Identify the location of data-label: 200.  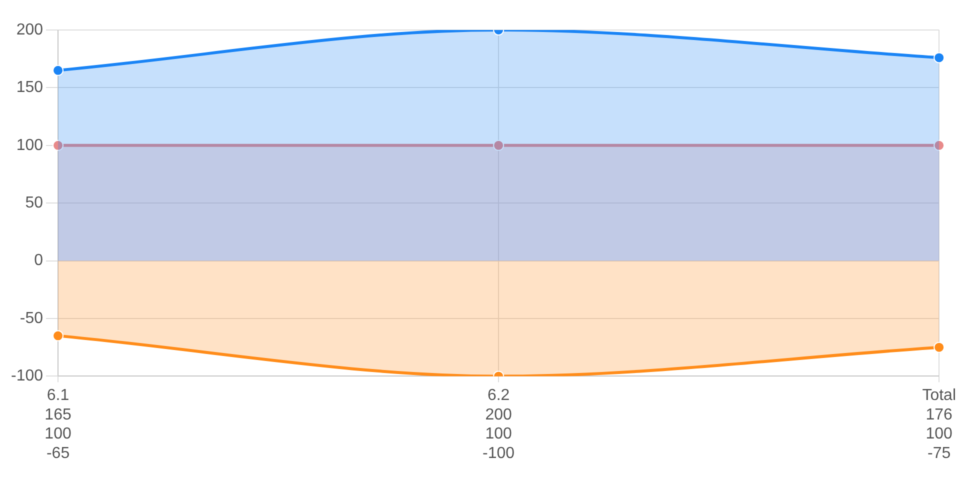
(498, 415).